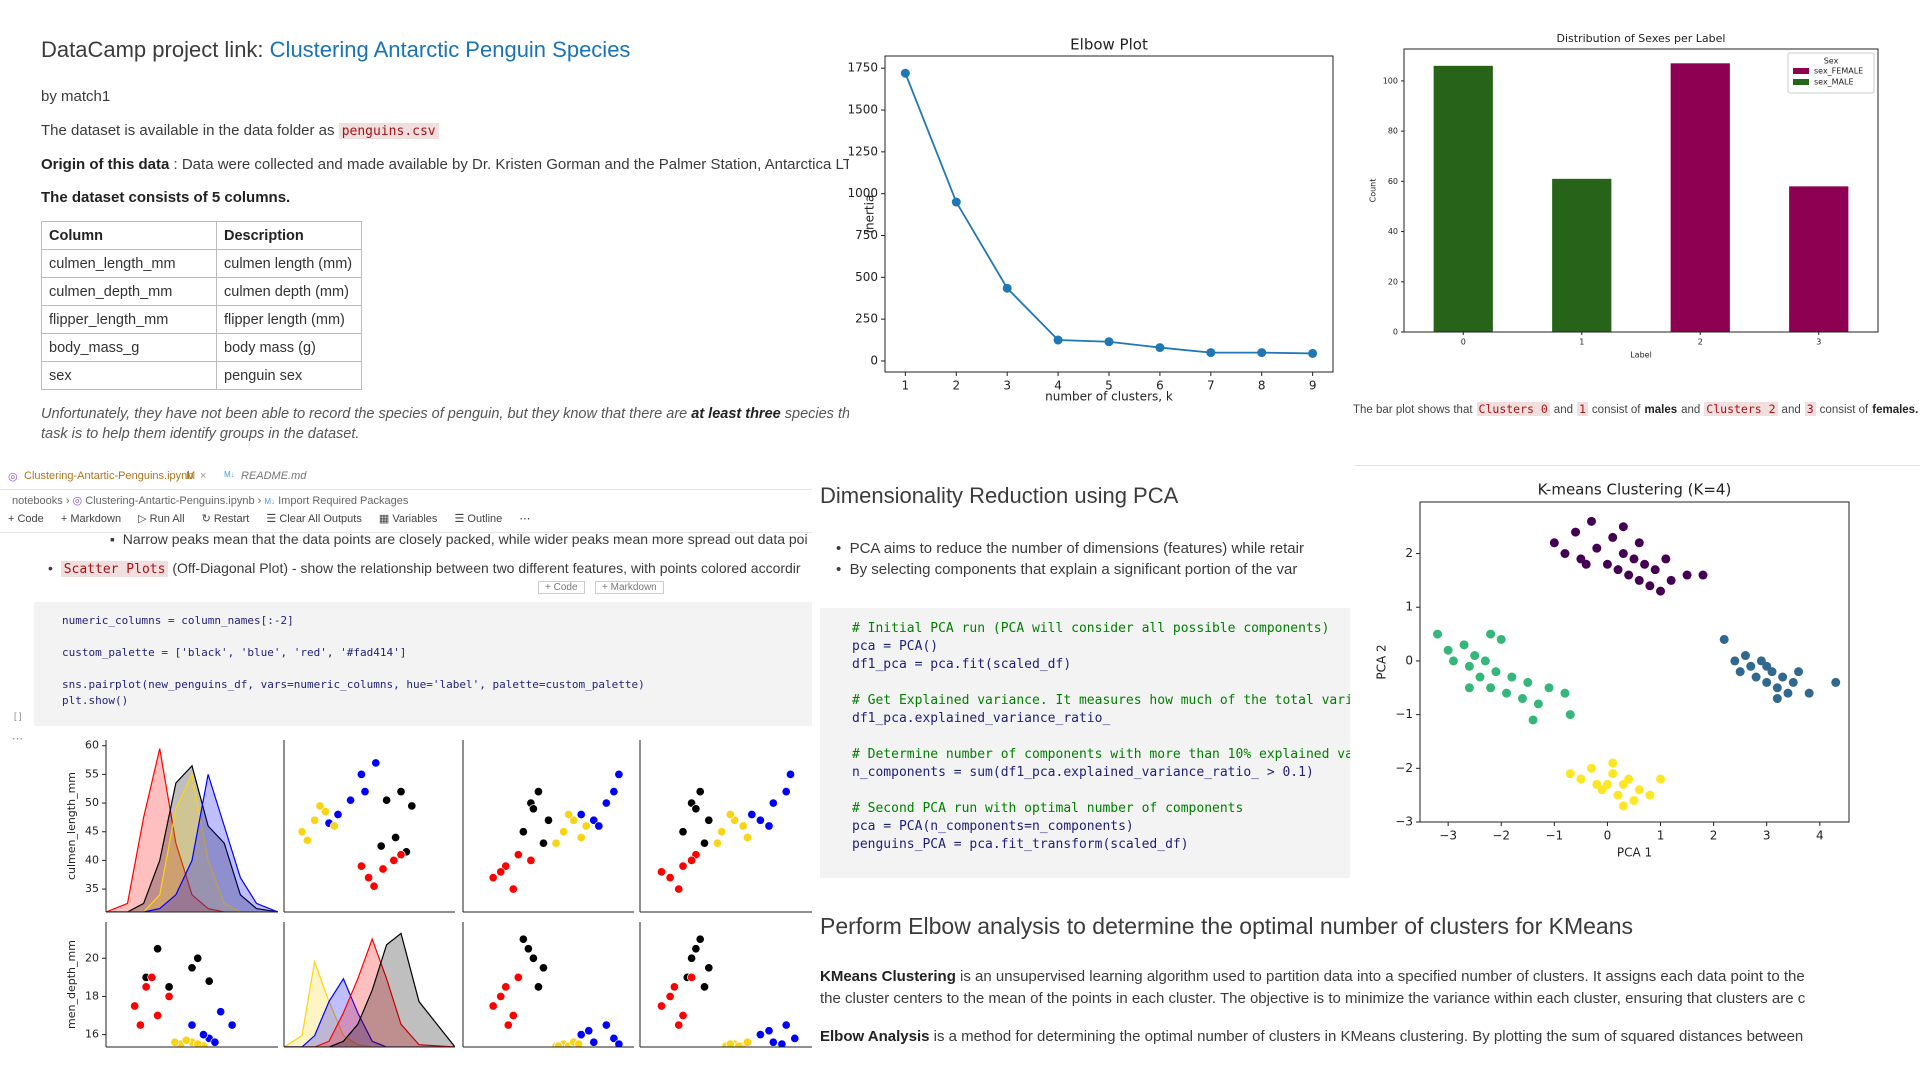 This screenshot has height=1080, width=1920. I want to click on toolbar-label: Run All, so click(167, 519).